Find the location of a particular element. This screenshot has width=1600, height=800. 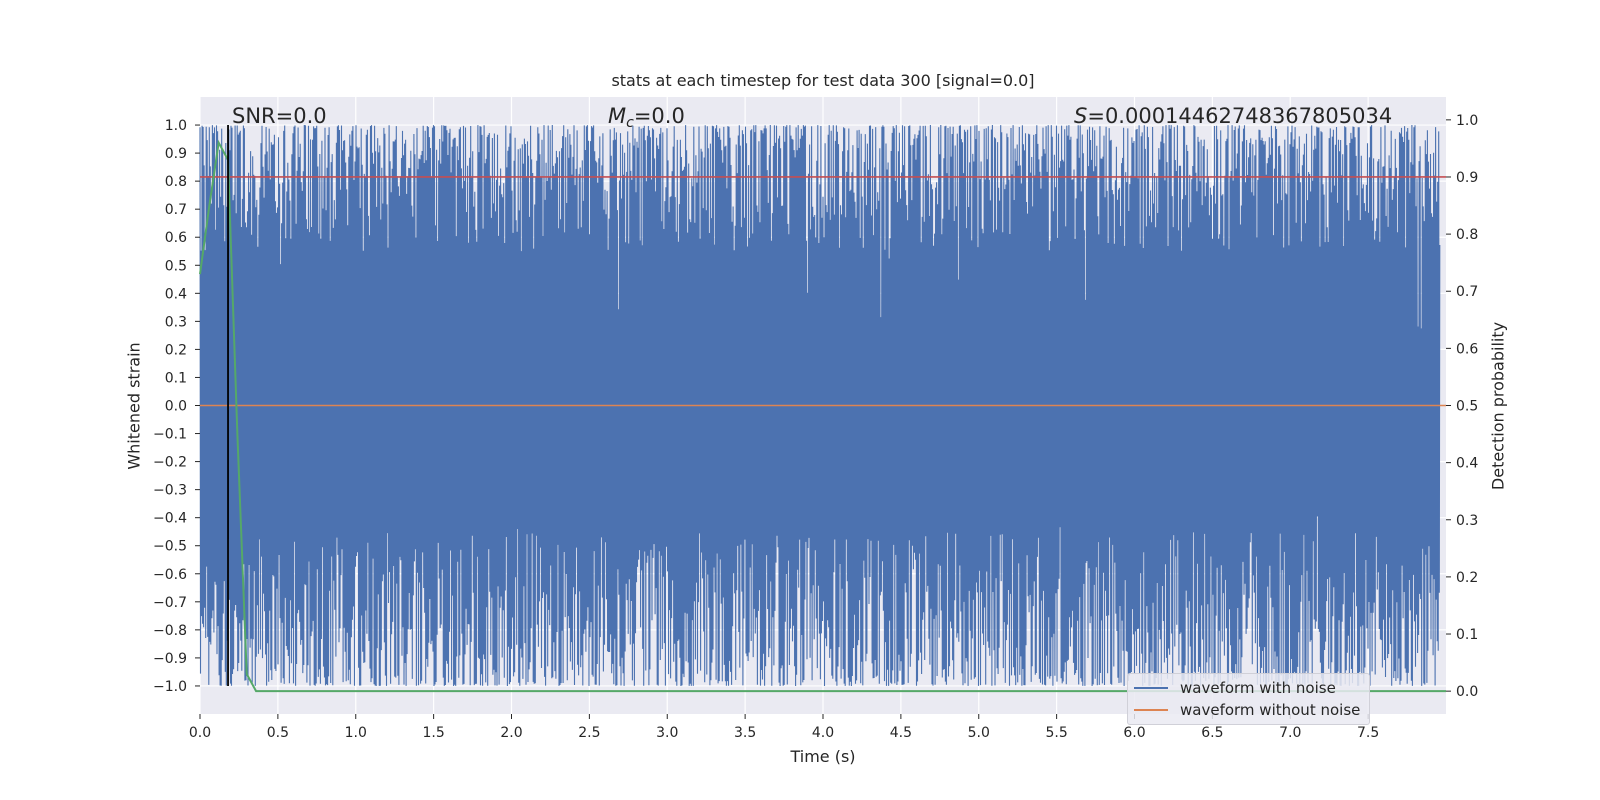

x-tick-label: 1.0 is located at coordinates (356, 733).